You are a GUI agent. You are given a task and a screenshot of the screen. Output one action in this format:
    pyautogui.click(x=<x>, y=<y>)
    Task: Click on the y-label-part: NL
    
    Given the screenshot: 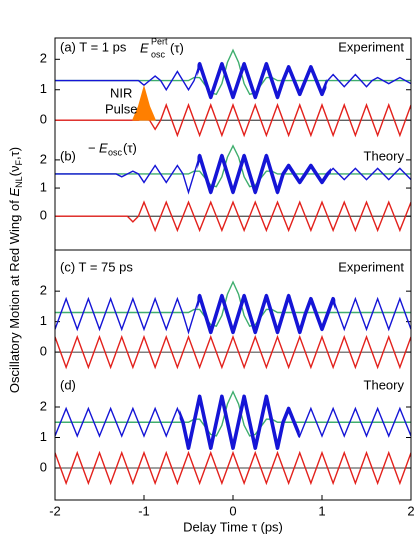 What is the action you would take?
    pyautogui.click(x=19, y=182)
    